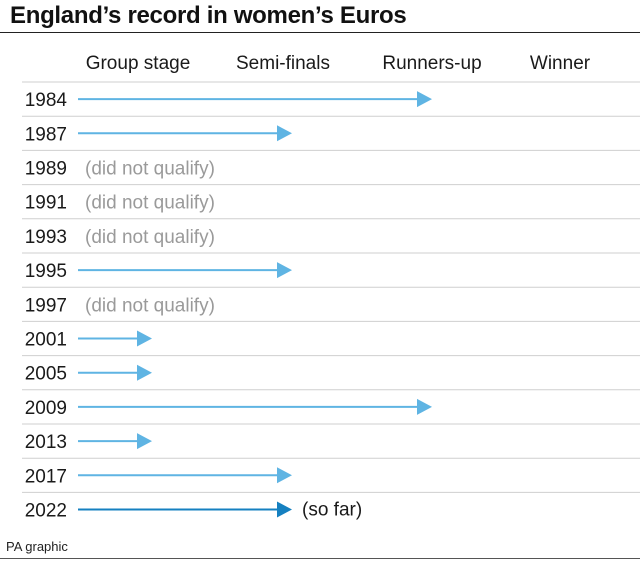  Describe the element at coordinates (431, 63) in the screenshot. I see `stage-header-label: Runners-up` at that location.